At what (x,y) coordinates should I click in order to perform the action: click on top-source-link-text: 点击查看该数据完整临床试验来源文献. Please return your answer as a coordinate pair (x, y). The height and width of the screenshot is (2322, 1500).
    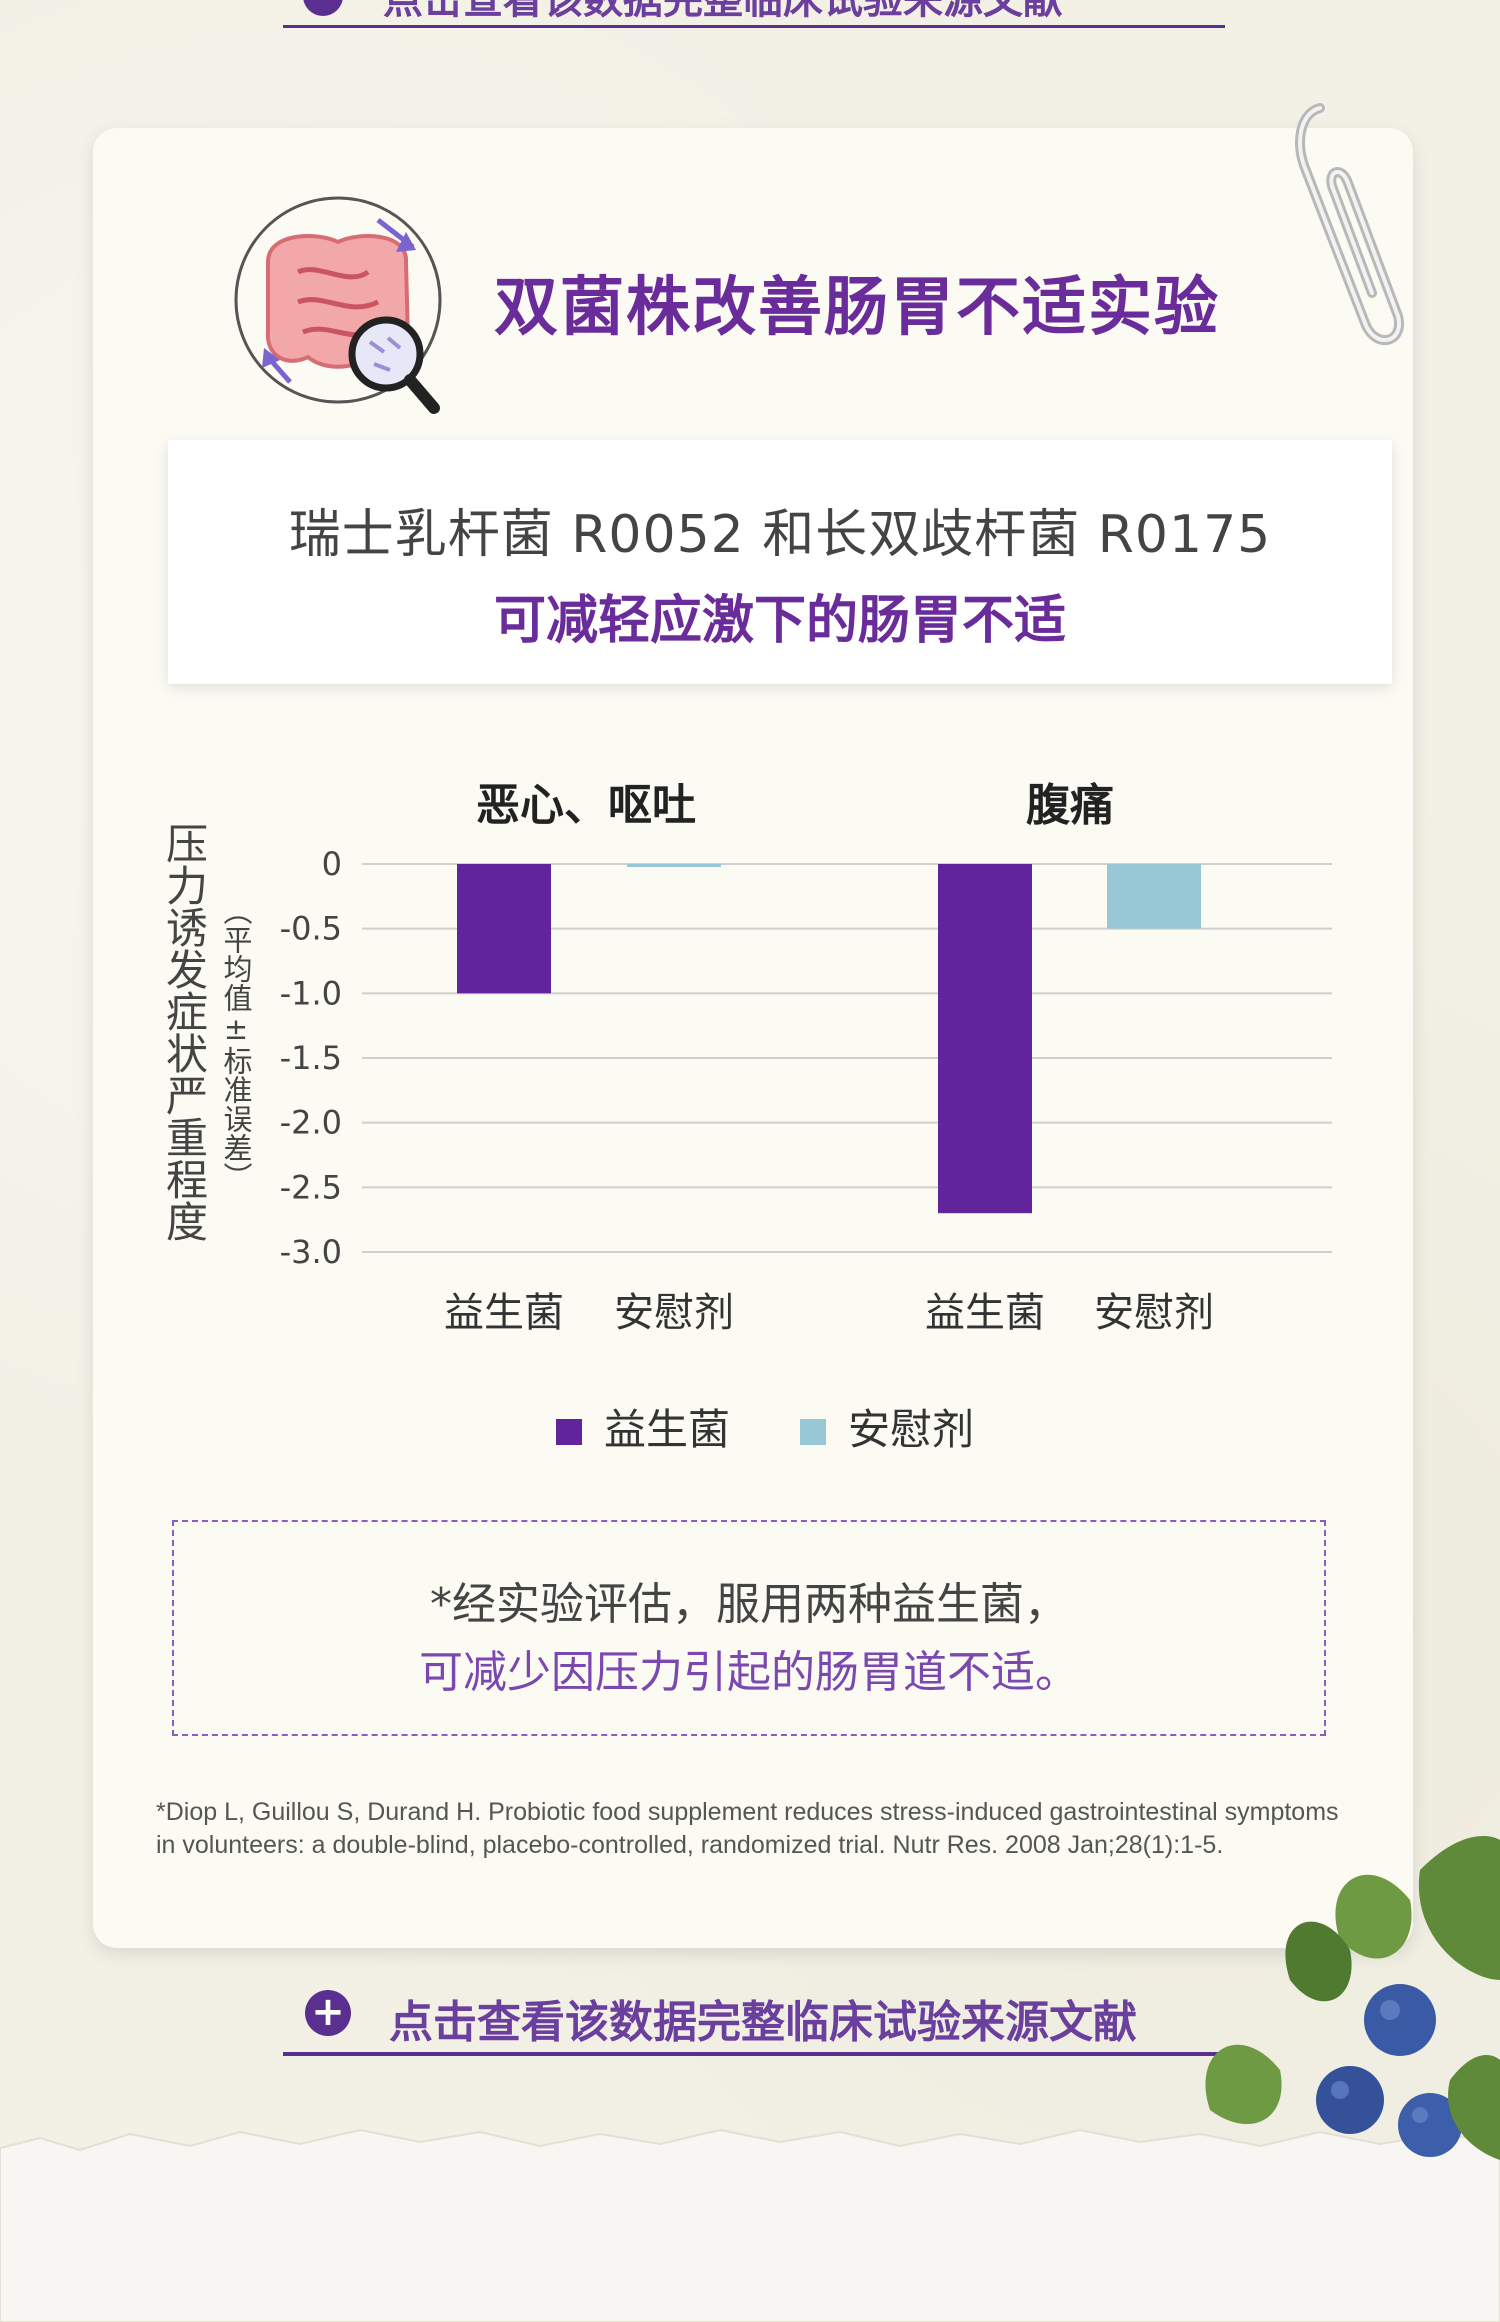
    Looking at the image, I should click on (723, 11).